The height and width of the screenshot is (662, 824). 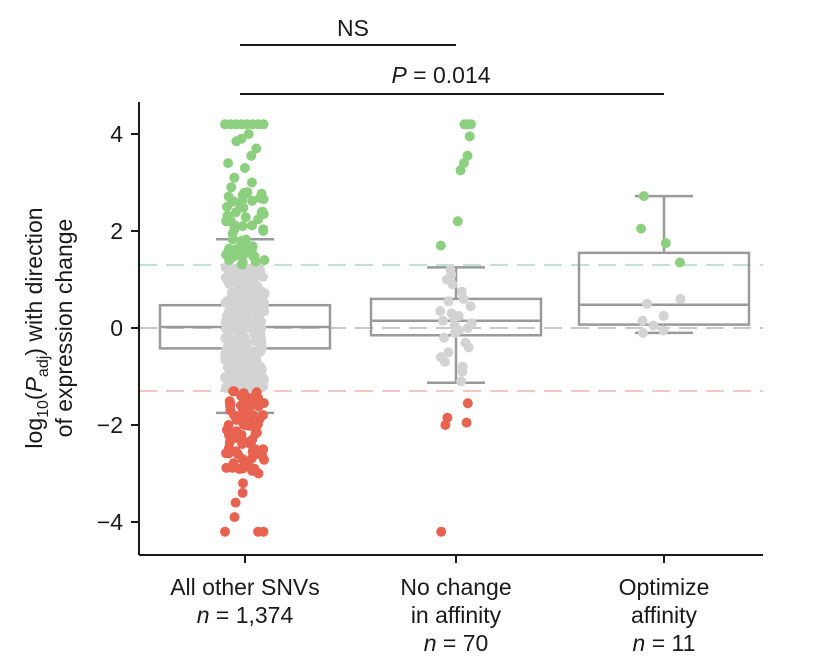 I want to click on x-label-group3-line2: affinity, so click(x=664, y=615).